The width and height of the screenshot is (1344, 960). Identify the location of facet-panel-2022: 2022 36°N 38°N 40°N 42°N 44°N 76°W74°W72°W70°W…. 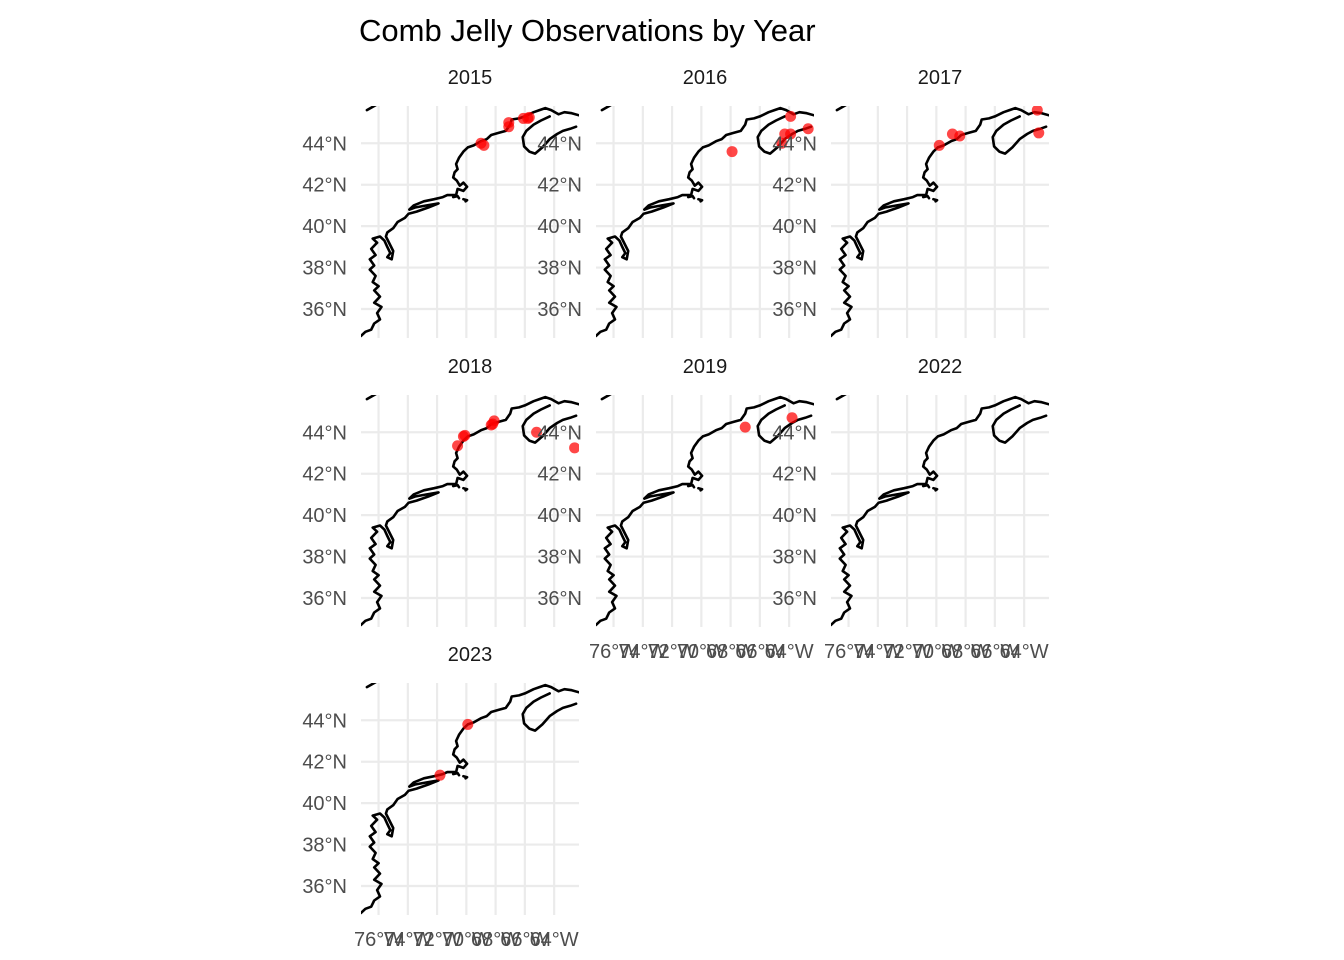
(910, 509).